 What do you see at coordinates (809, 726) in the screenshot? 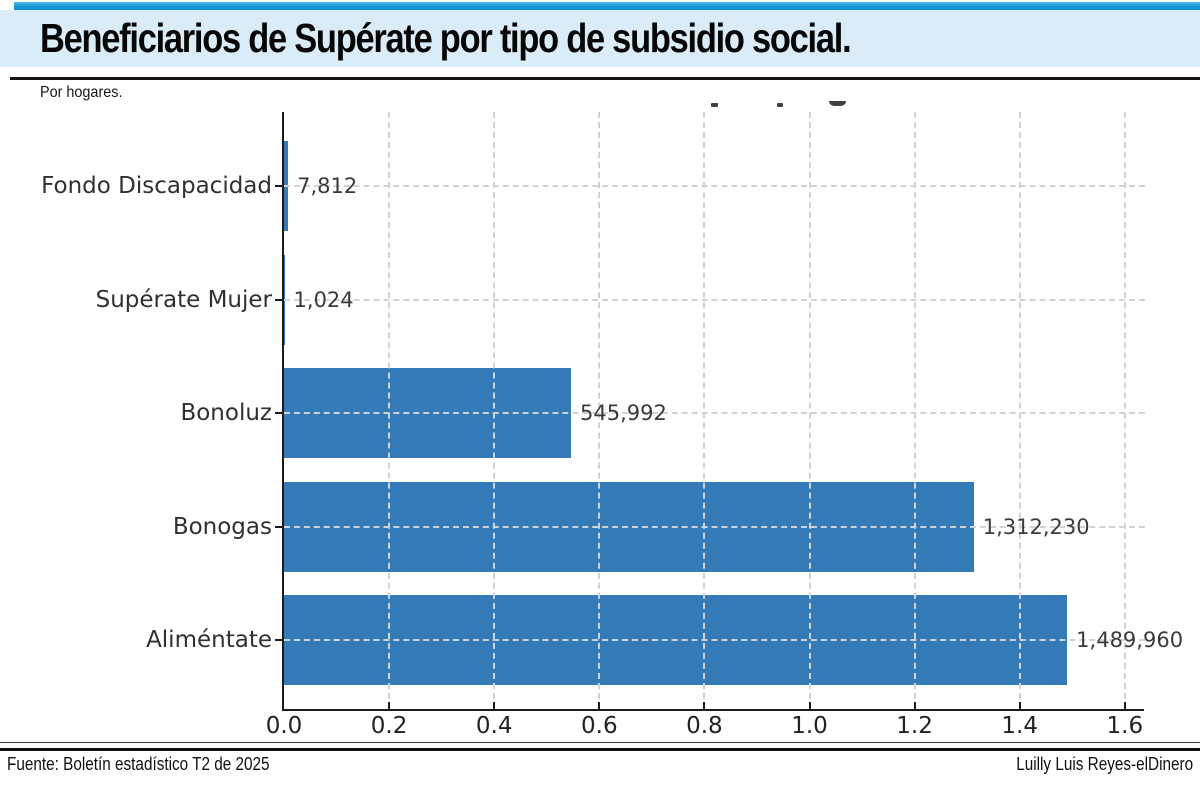
I see `x-tick-label: 1.0` at bounding box center [809, 726].